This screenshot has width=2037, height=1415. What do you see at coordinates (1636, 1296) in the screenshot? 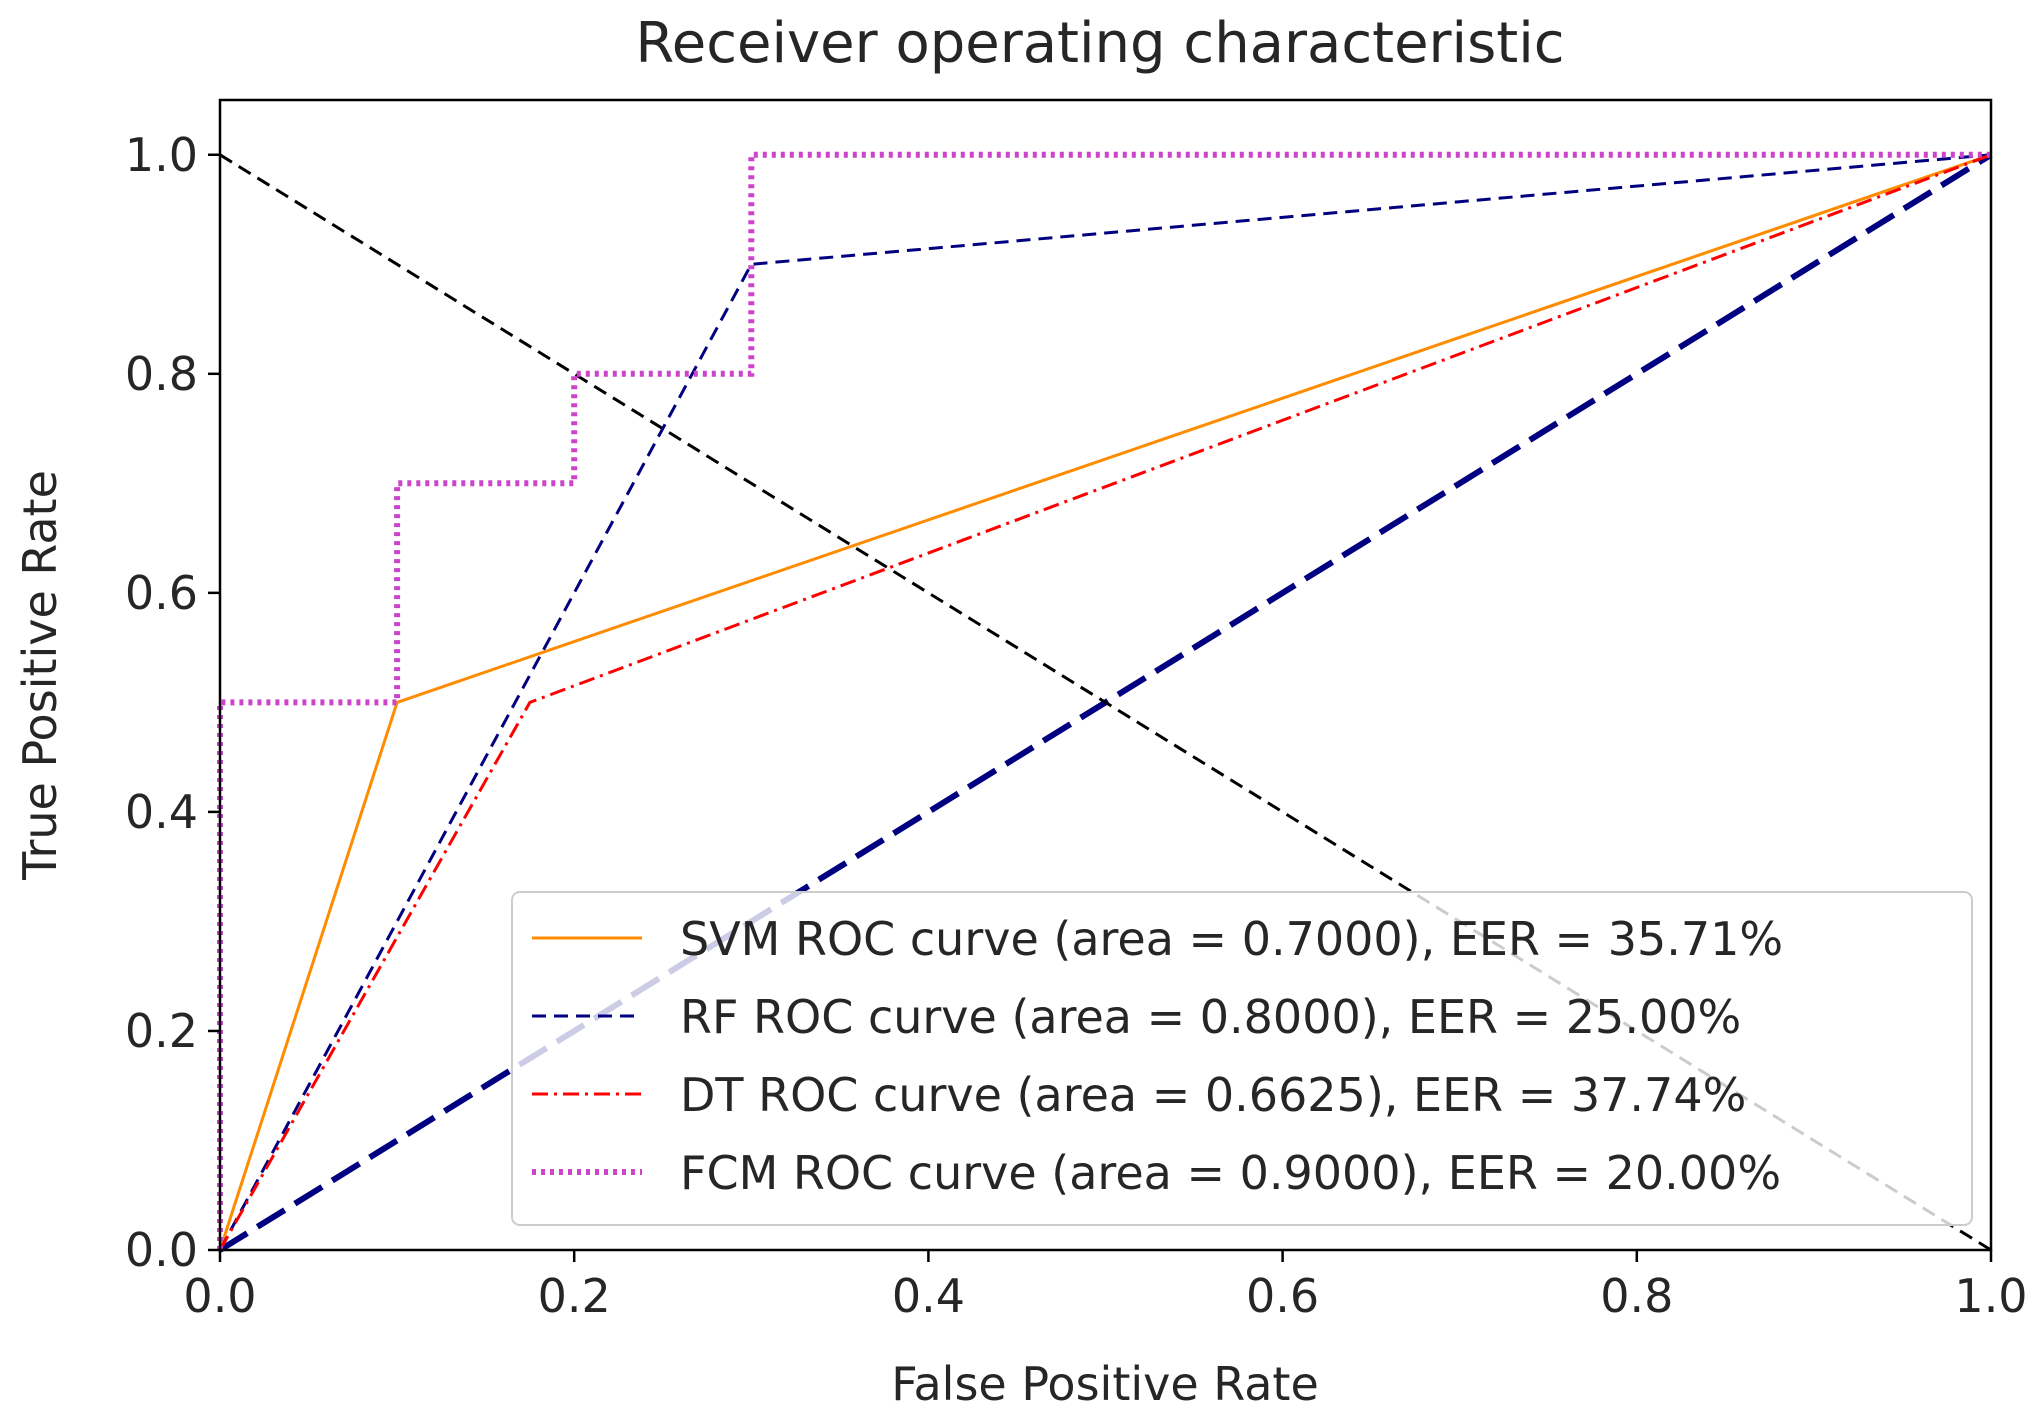
I see `x-tick-label: 0.8` at bounding box center [1636, 1296].